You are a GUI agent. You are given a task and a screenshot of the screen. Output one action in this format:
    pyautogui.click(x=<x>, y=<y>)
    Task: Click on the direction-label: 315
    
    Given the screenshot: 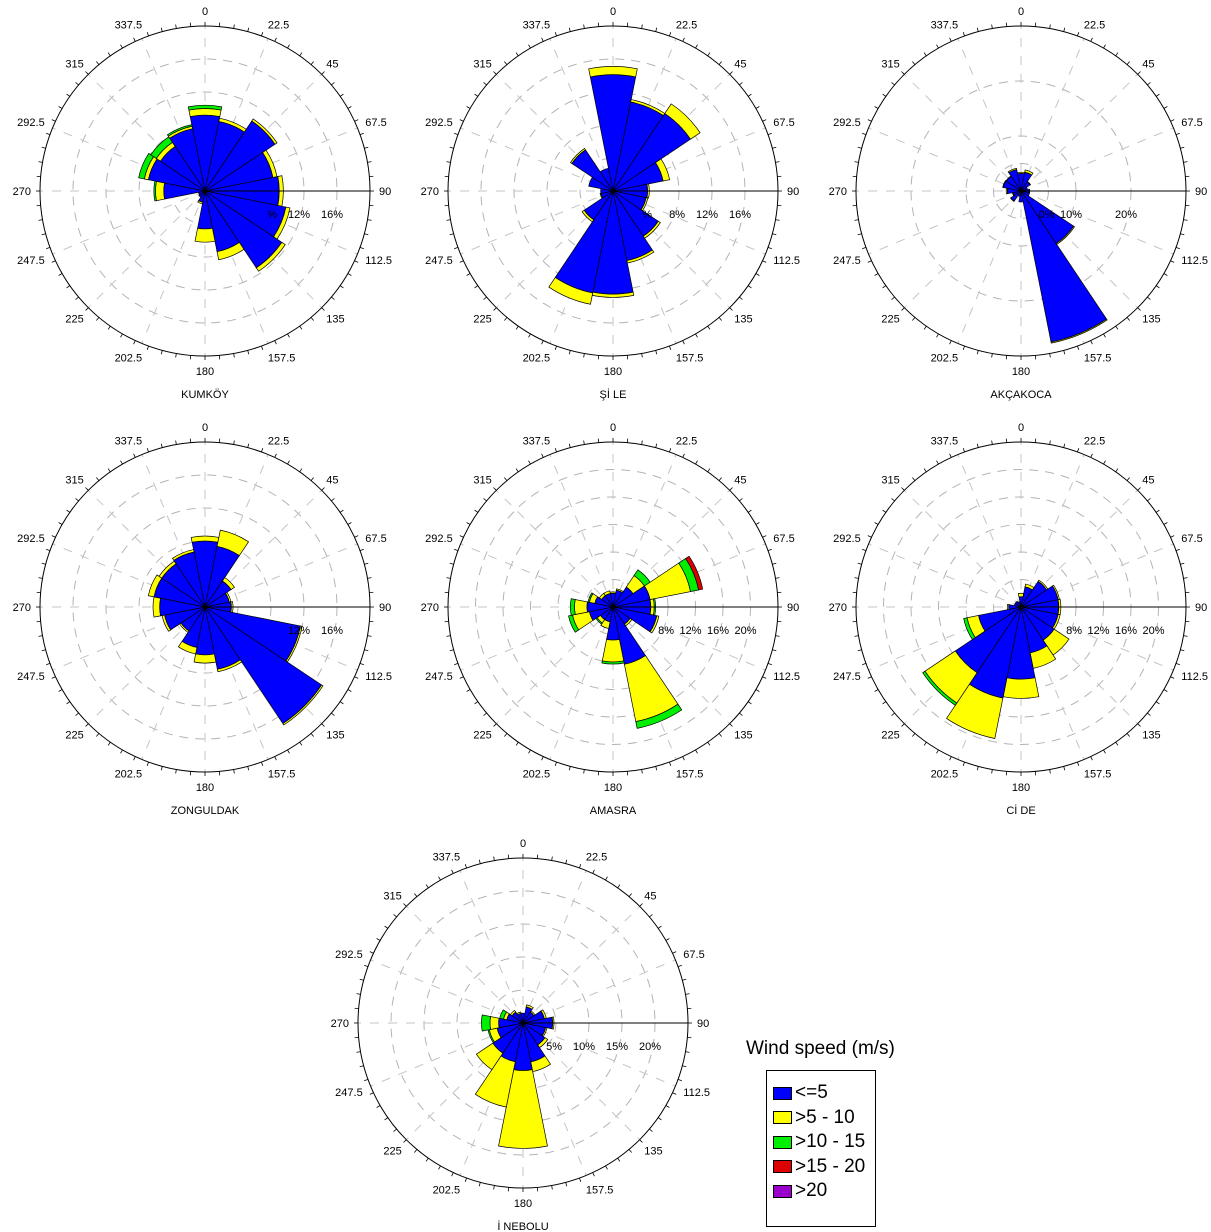 What is the action you would take?
    pyautogui.click(x=890, y=65)
    